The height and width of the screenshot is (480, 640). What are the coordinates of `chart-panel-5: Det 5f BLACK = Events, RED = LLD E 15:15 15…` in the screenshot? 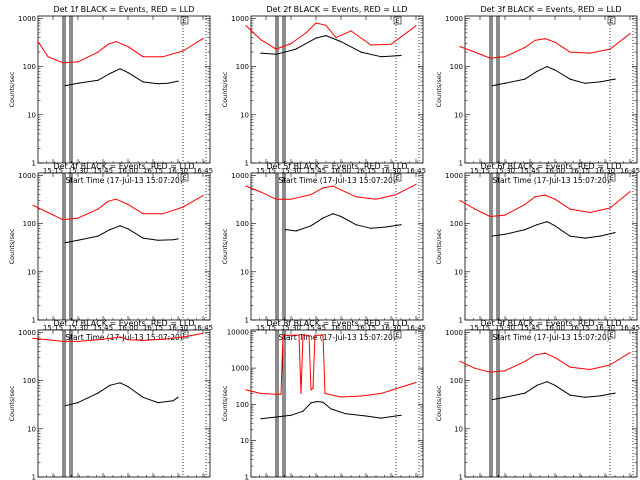 It's located at (323, 252).